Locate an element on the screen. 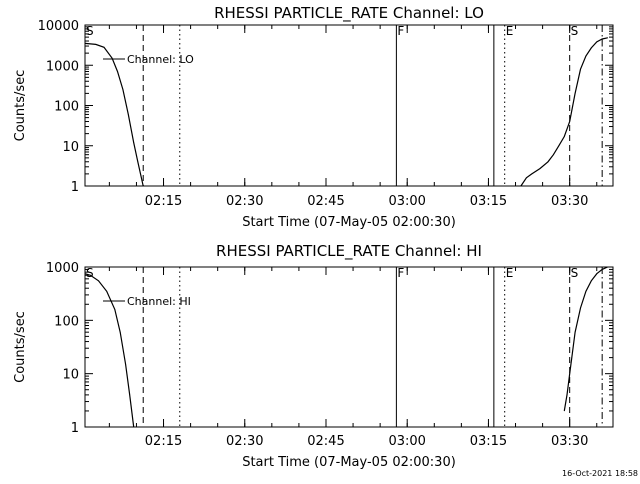 Image resolution: width=640 pixels, height=484 pixels. chart-title: RHESSI PARTICLE_RATE Channel: HI is located at coordinates (349, 251).